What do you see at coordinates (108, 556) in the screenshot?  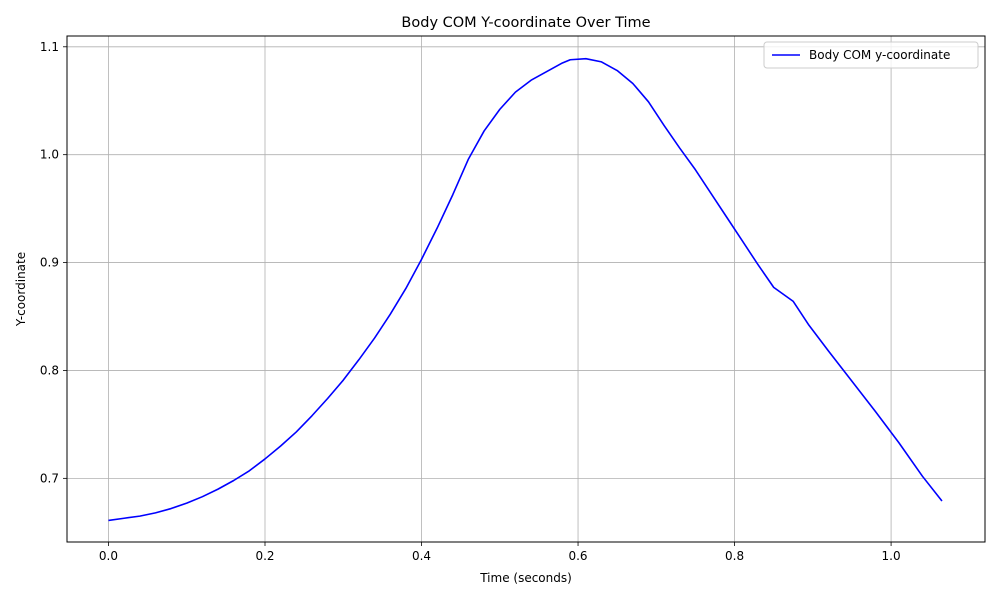 I see `x-tick-label: 0.0` at bounding box center [108, 556].